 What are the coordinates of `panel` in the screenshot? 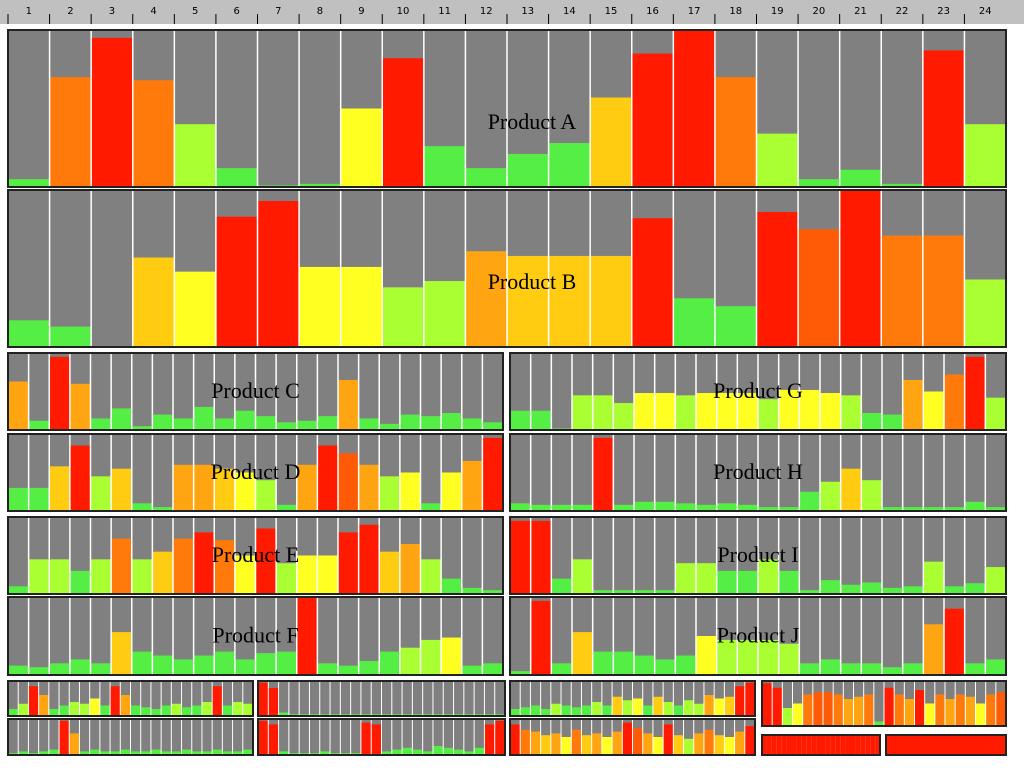 It's located at (130, 737).